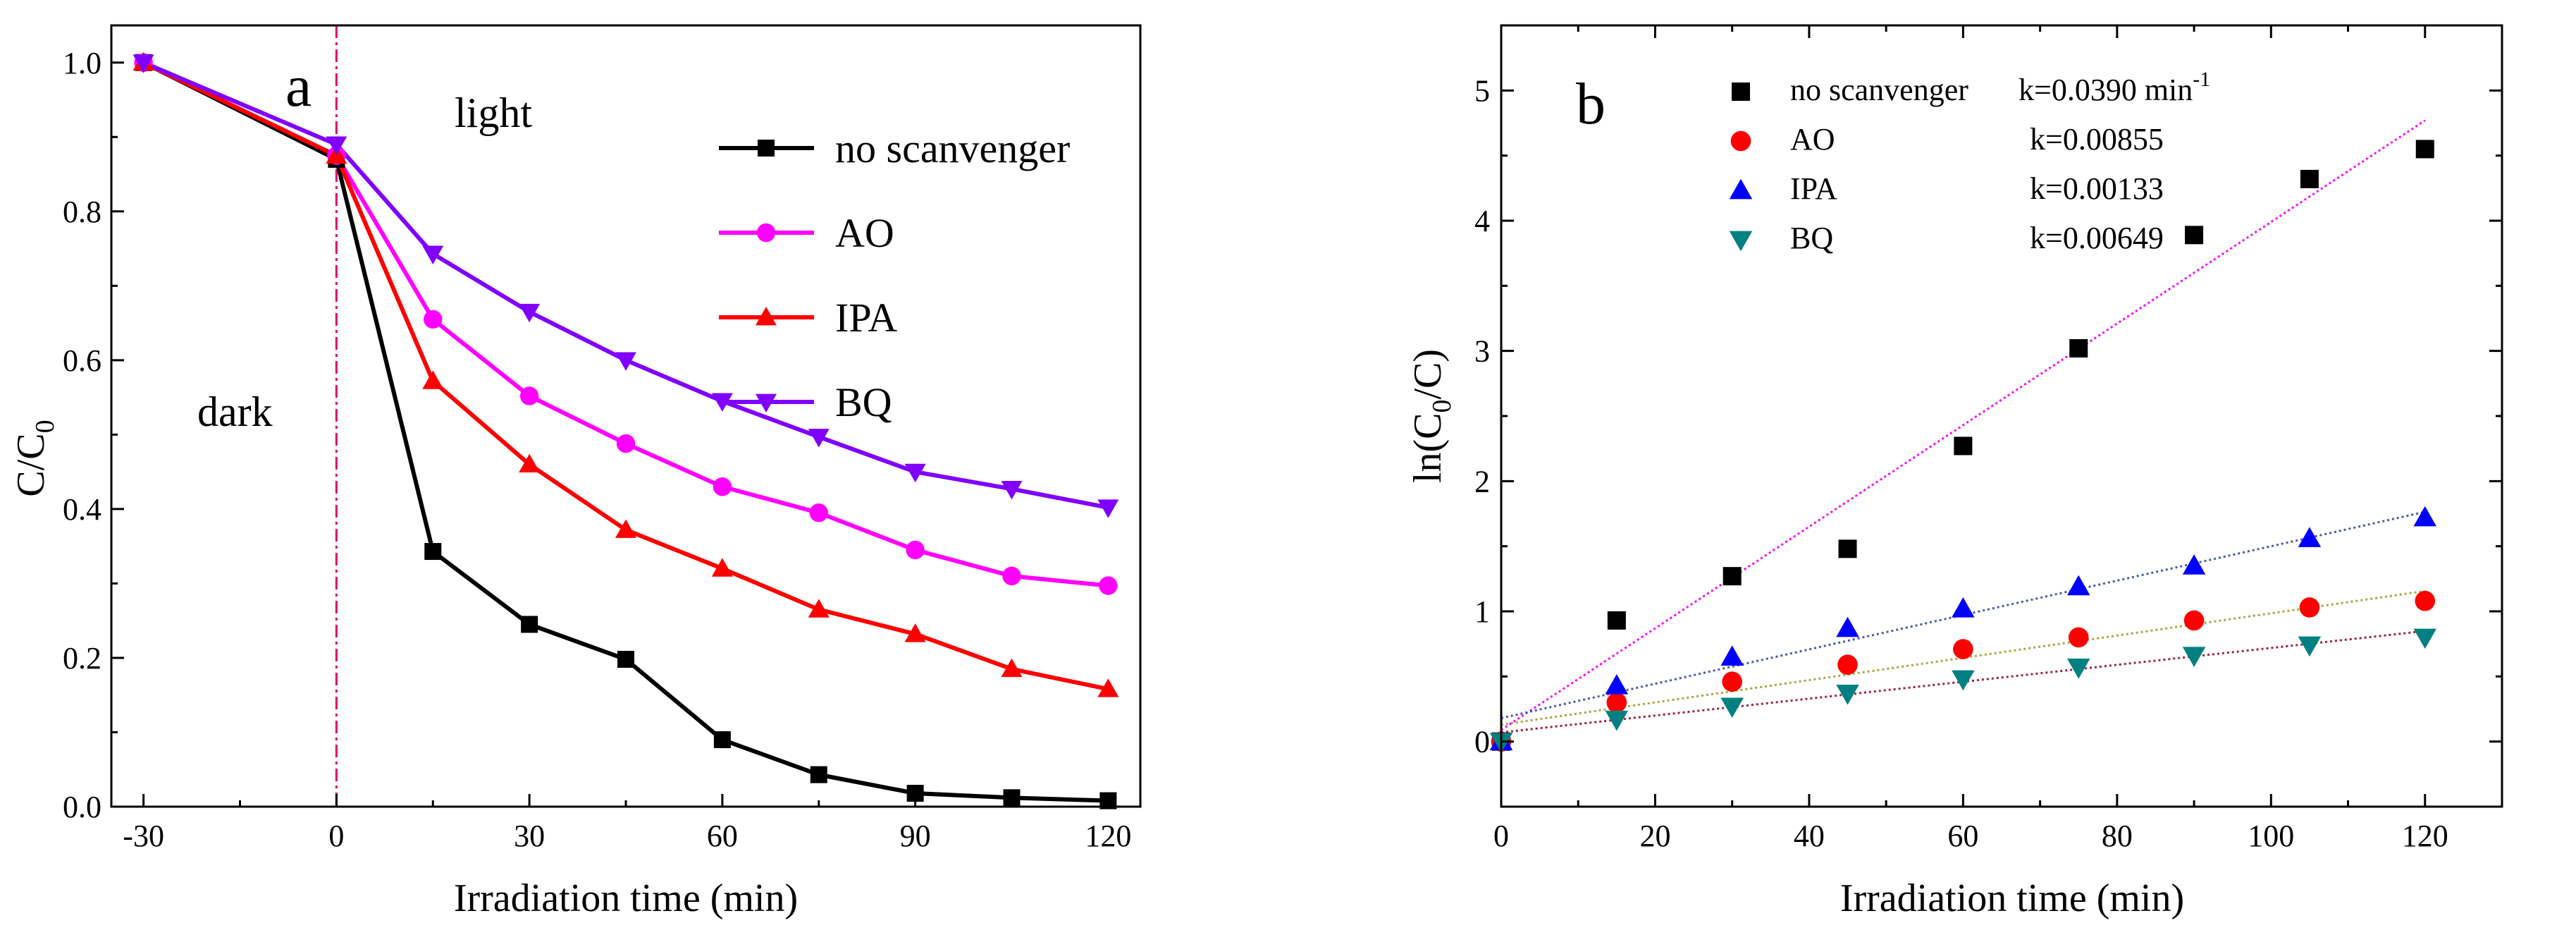  Describe the element at coordinates (1810, 836) in the screenshot. I see `panel-b-x-tick-label: 40` at that location.